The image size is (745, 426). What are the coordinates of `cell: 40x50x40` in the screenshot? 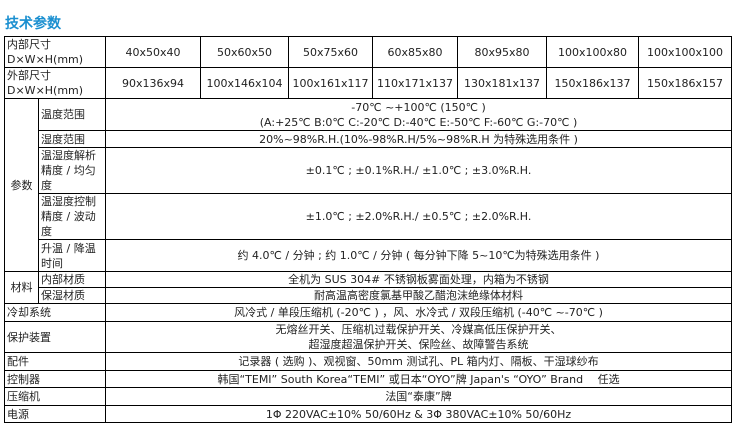 It's located at (153, 52).